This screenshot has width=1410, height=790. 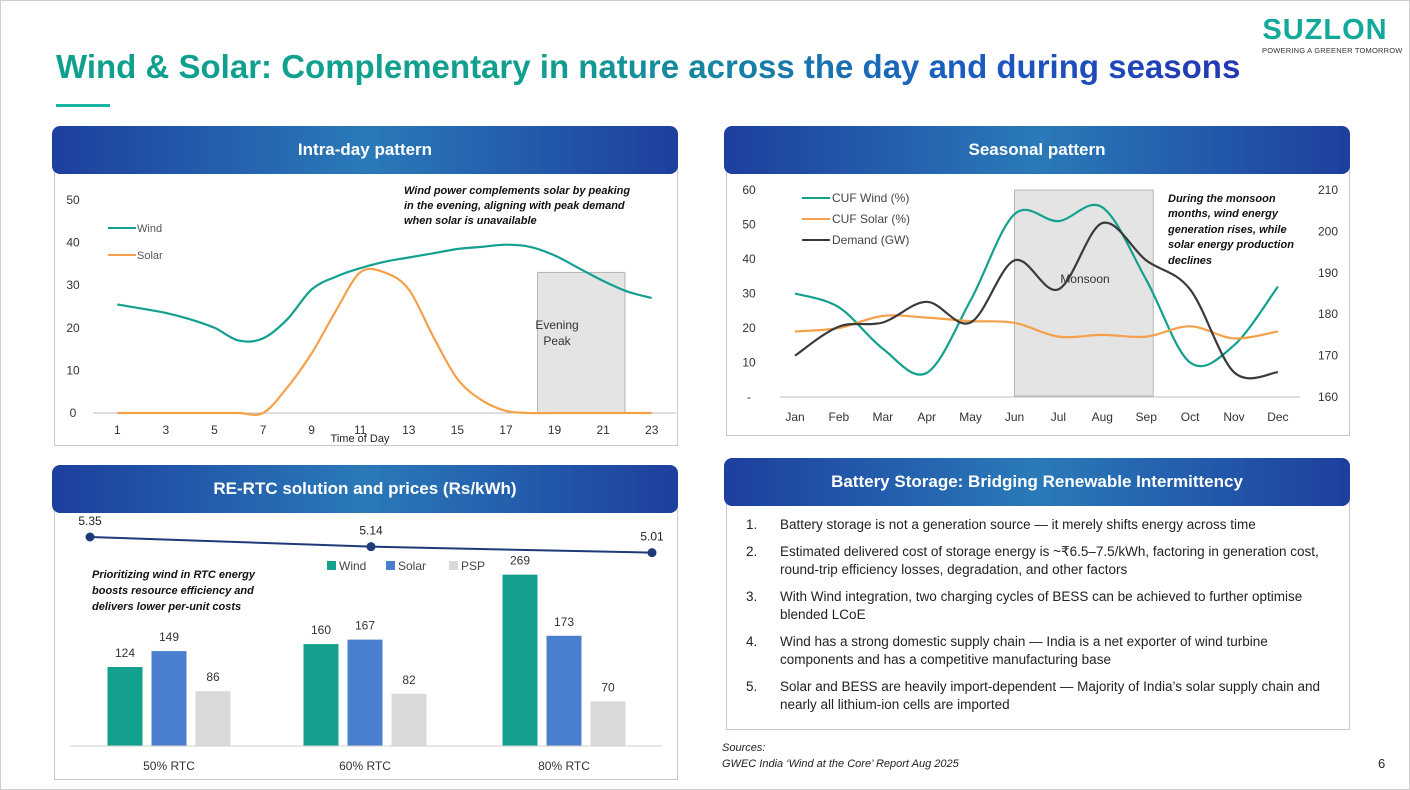 I want to click on rtc-bar-label: 167, so click(x=365, y=626).